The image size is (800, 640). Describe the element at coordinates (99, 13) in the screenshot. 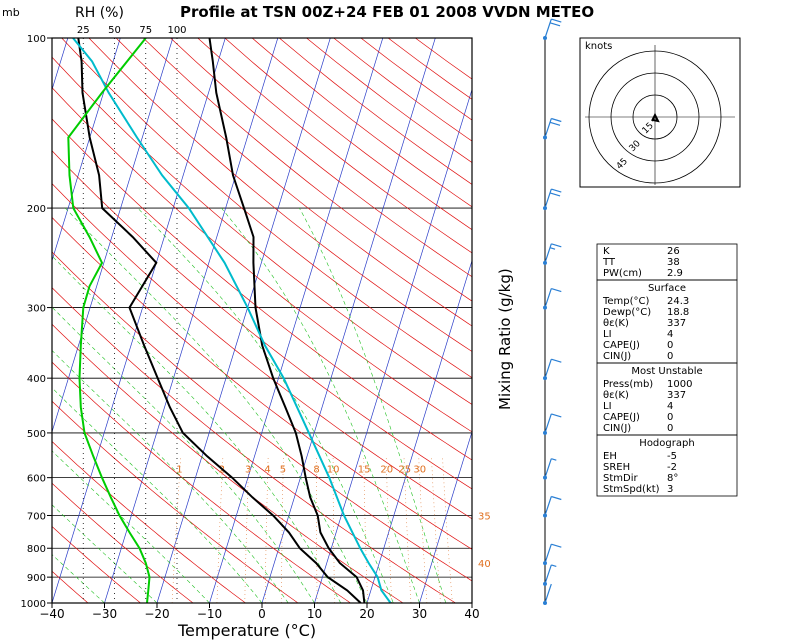

I see `rh-axis-label: RH (%)` at that location.